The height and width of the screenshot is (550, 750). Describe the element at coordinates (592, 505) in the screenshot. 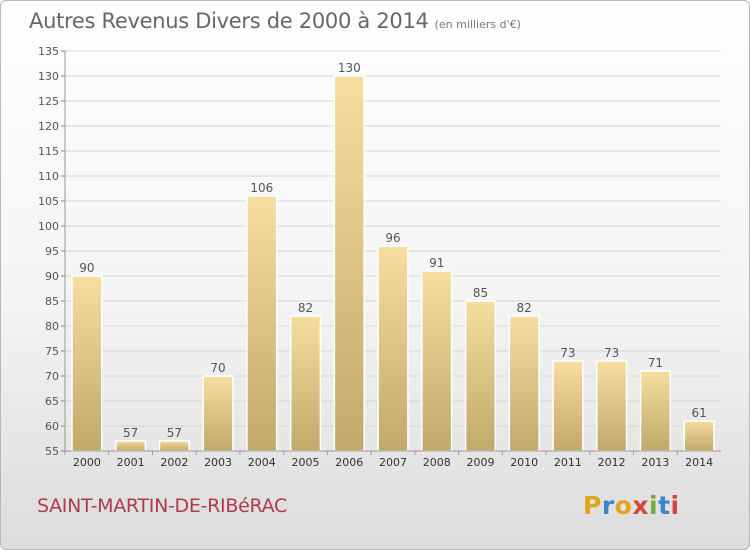

I see `logo-letter: P` at that location.